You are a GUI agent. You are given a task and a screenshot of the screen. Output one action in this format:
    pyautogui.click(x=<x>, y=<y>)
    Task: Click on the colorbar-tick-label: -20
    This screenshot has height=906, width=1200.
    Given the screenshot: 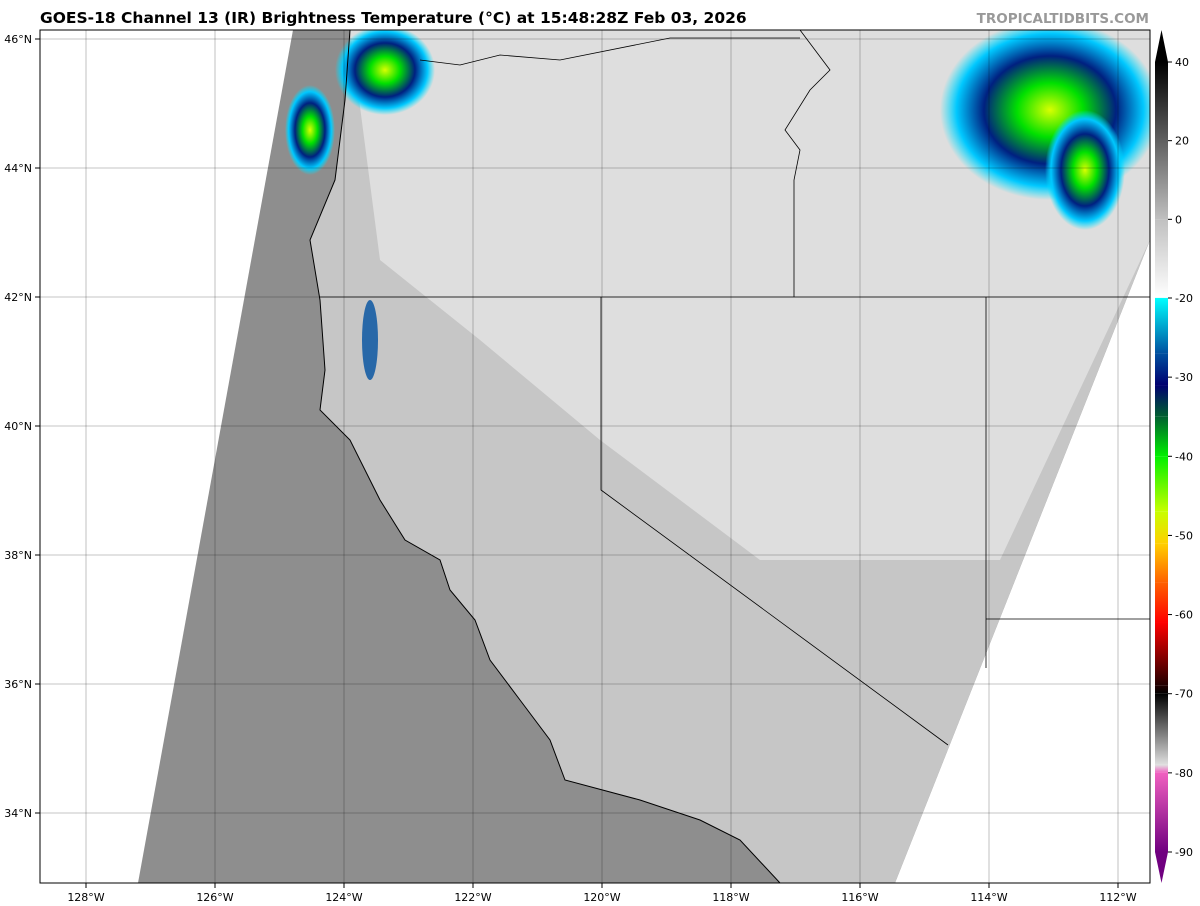 What is the action you would take?
    pyautogui.click(x=1184, y=298)
    